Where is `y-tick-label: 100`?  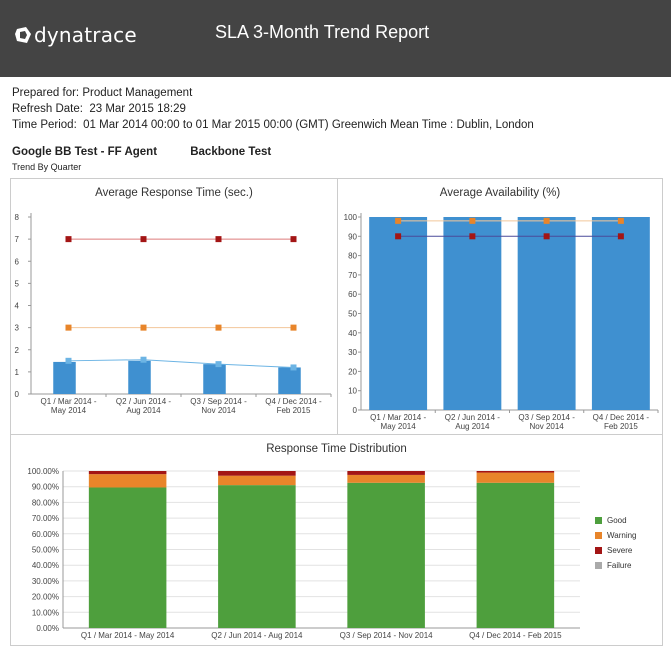 y-tick-label: 100 is located at coordinates (351, 217).